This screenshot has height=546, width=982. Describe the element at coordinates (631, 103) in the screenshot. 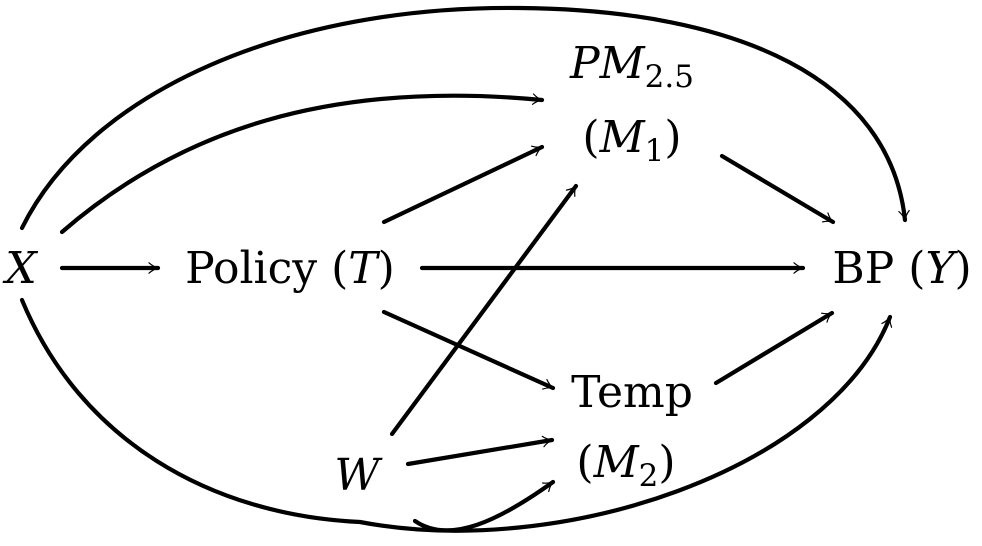

I see `node-pm25: PM2.5 (M1)` at that location.